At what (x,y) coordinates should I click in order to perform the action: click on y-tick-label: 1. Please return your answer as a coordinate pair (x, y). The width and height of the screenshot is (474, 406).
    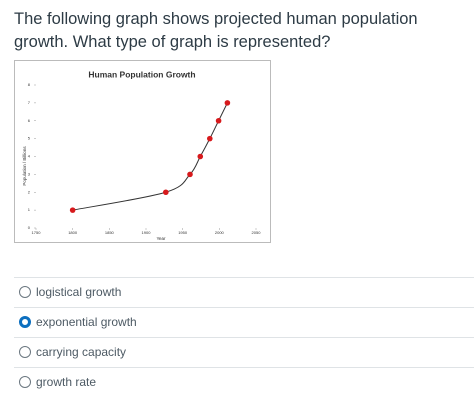
    Looking at the image, I should click on (29, 209).